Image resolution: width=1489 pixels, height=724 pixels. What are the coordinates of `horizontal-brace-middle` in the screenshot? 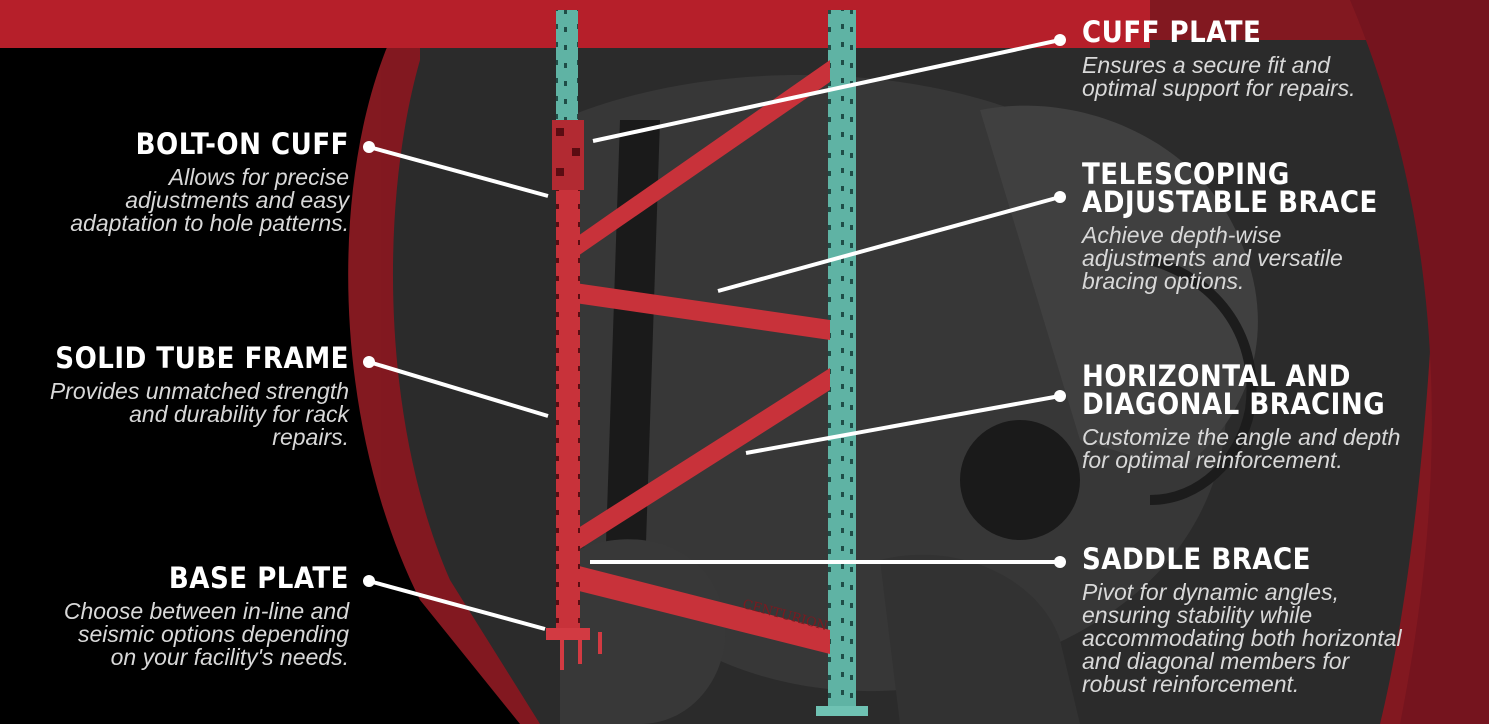 It's located at (702, 311).